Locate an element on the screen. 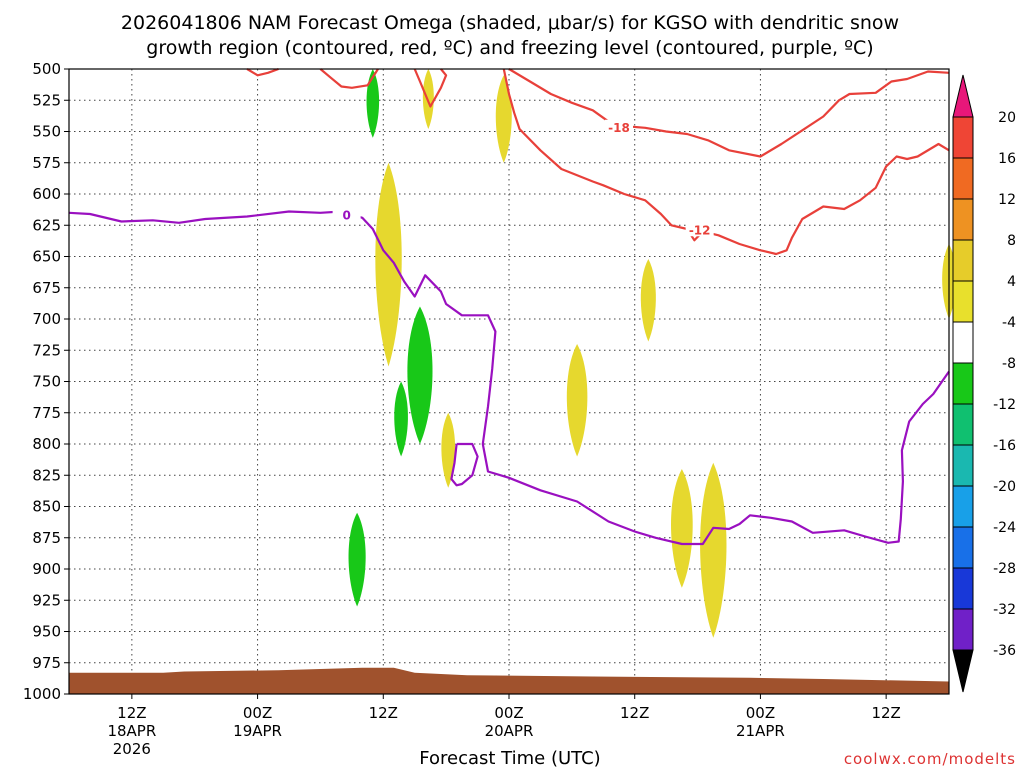  y-tick-label: 575 is located at coordinates (46, 163).